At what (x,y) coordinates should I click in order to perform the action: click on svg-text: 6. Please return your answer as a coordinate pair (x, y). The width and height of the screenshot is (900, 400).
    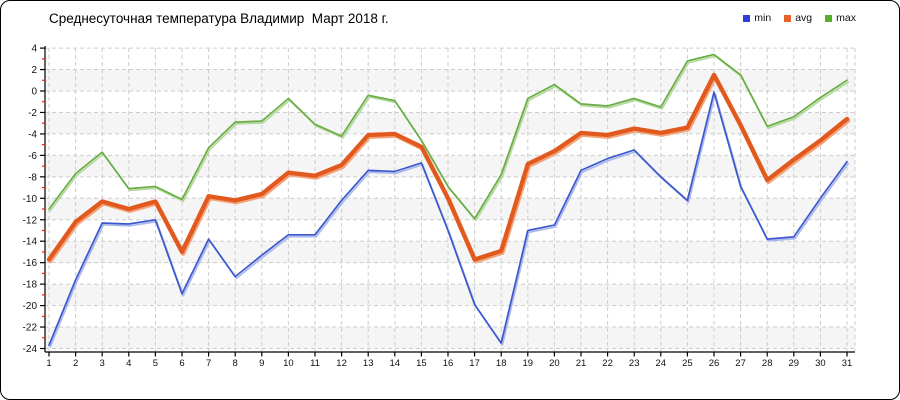
    Looking at the image, I should click on (181, 363).